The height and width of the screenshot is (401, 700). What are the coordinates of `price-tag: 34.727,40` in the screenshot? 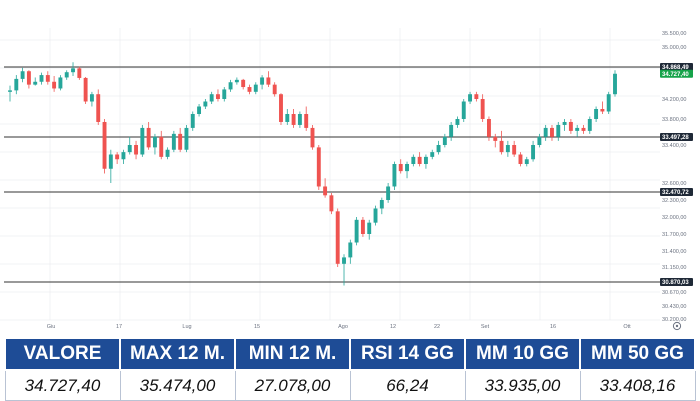 It's located at (676, 73).